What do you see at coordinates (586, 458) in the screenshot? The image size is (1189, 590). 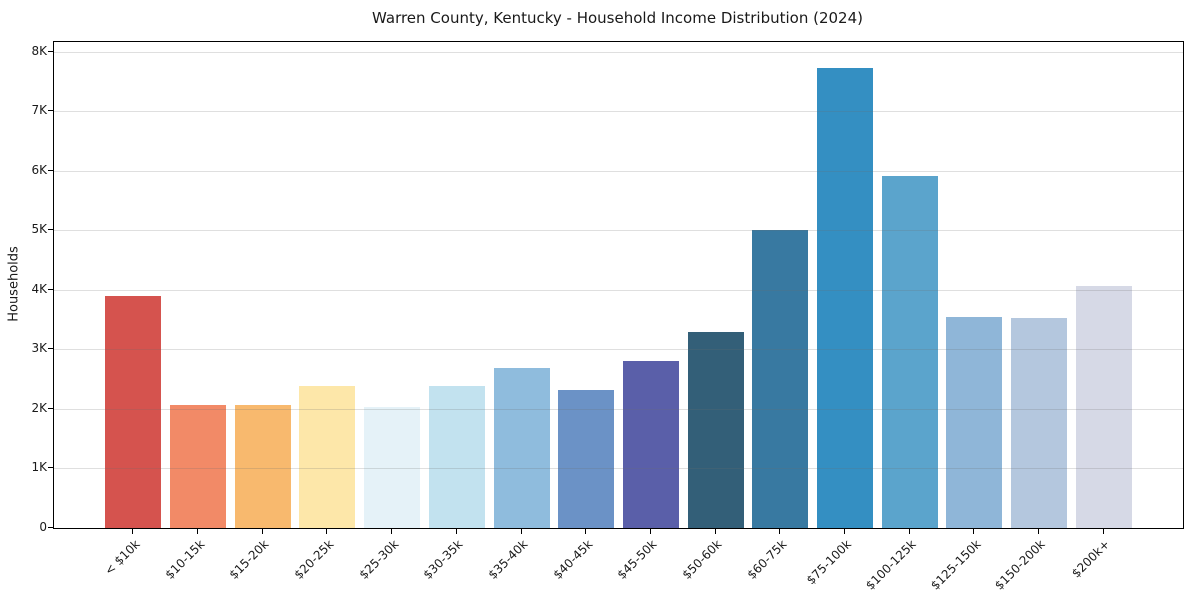 I see `bar-40-45k` at bounding box center [586, 458].